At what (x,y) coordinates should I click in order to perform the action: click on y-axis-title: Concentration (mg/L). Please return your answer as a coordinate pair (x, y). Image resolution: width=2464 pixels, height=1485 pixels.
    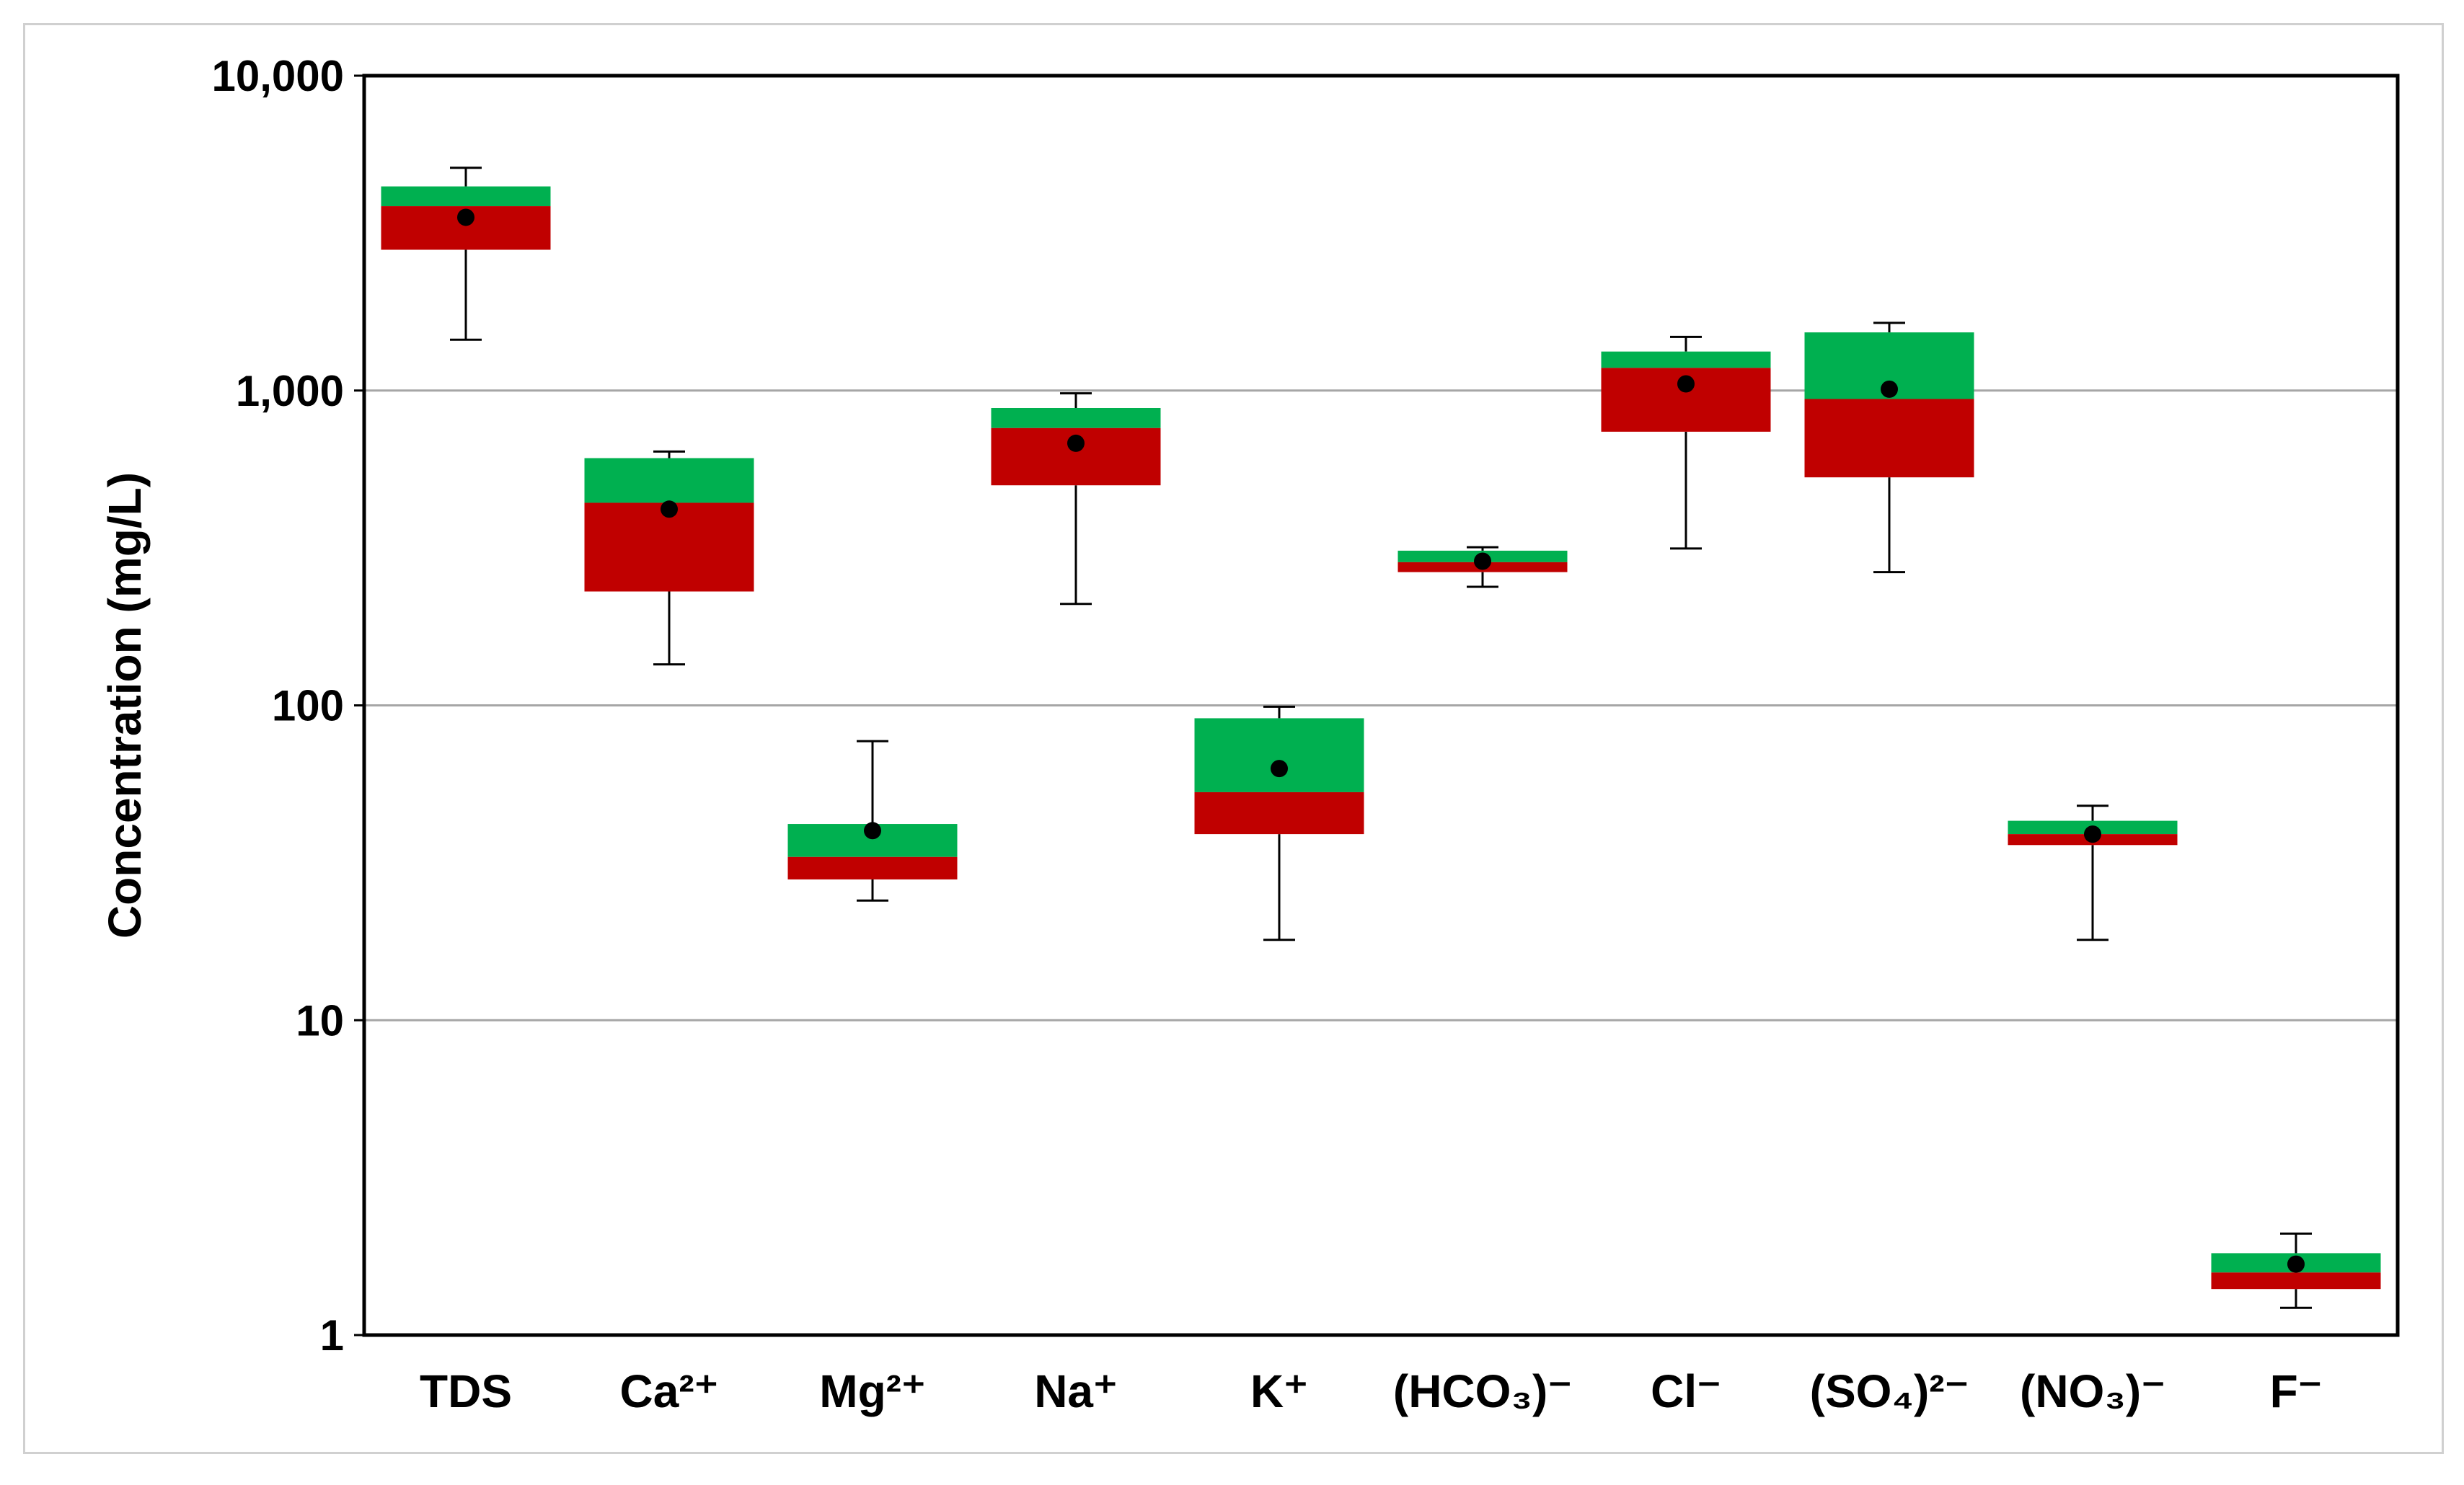
    Looking at the image, I should click on (125, 705).